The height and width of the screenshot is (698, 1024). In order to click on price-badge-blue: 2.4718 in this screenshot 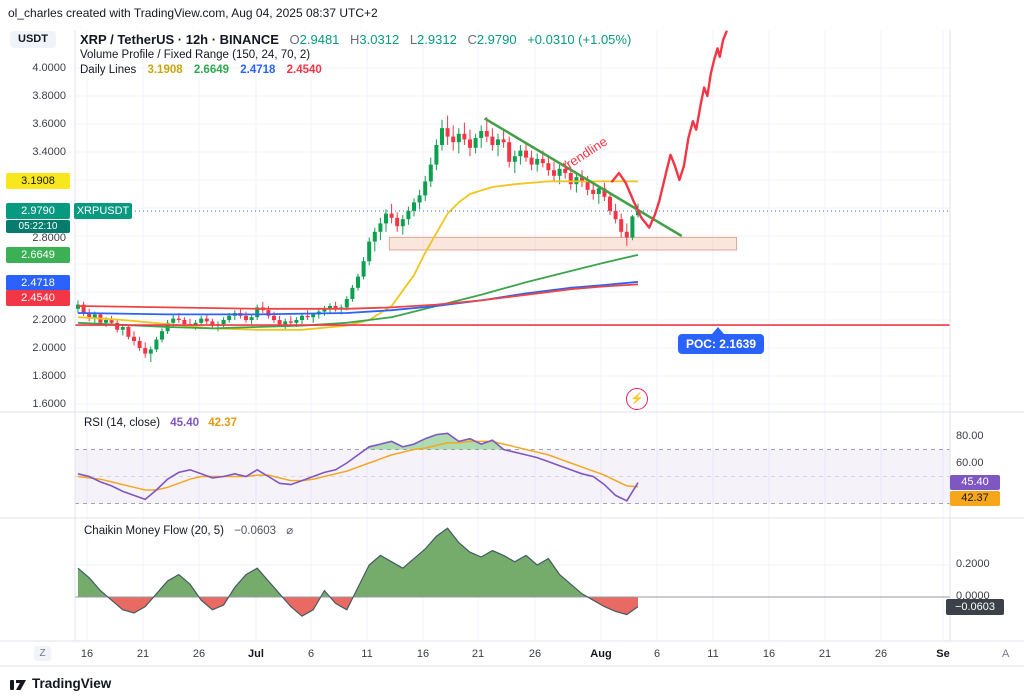, I will do `click(38, 283)`.